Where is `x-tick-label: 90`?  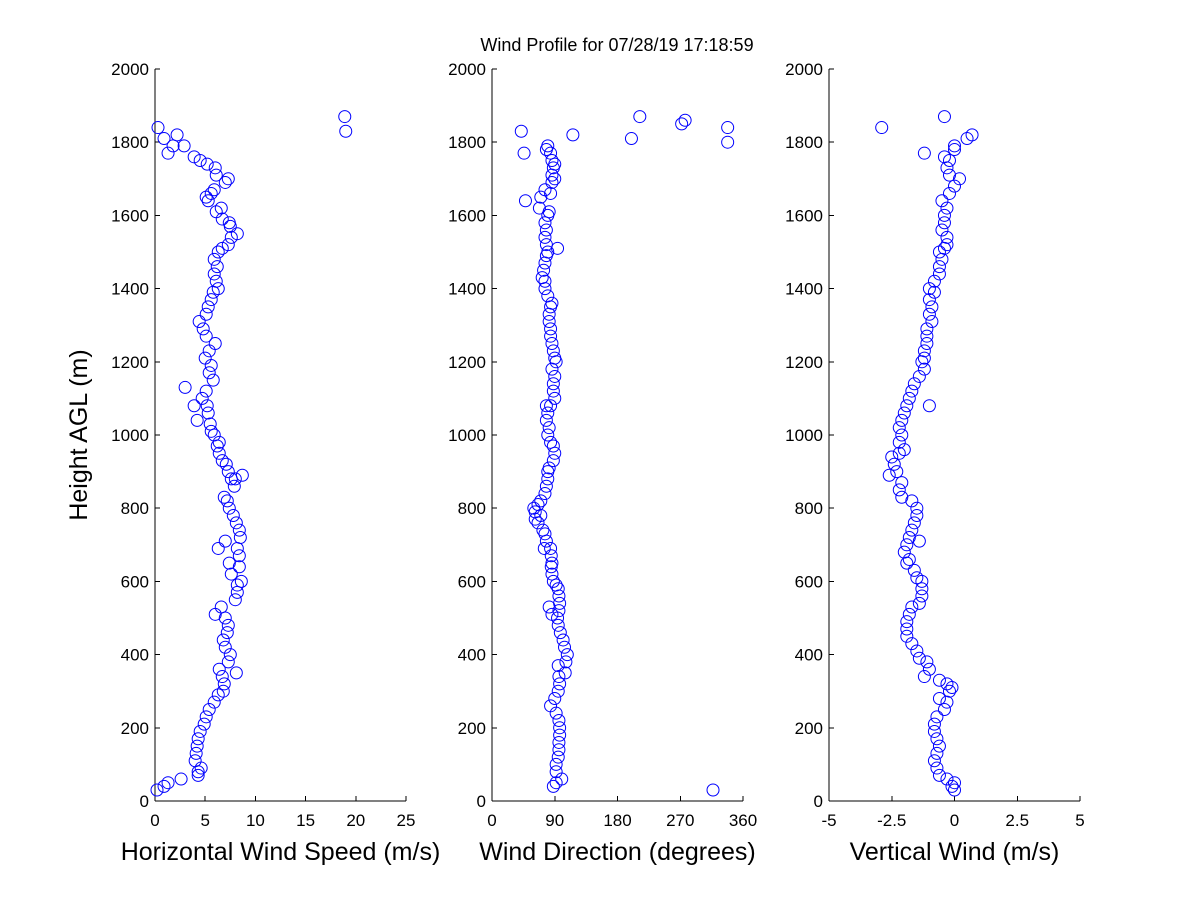
x-tick-label: 90 is located at coordinates (554, 820).